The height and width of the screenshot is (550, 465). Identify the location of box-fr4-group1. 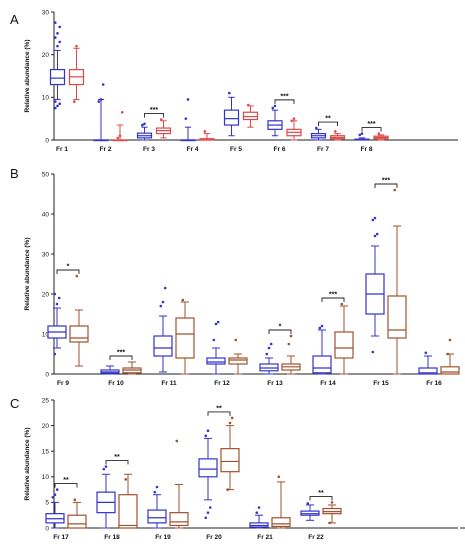
(188, 120).